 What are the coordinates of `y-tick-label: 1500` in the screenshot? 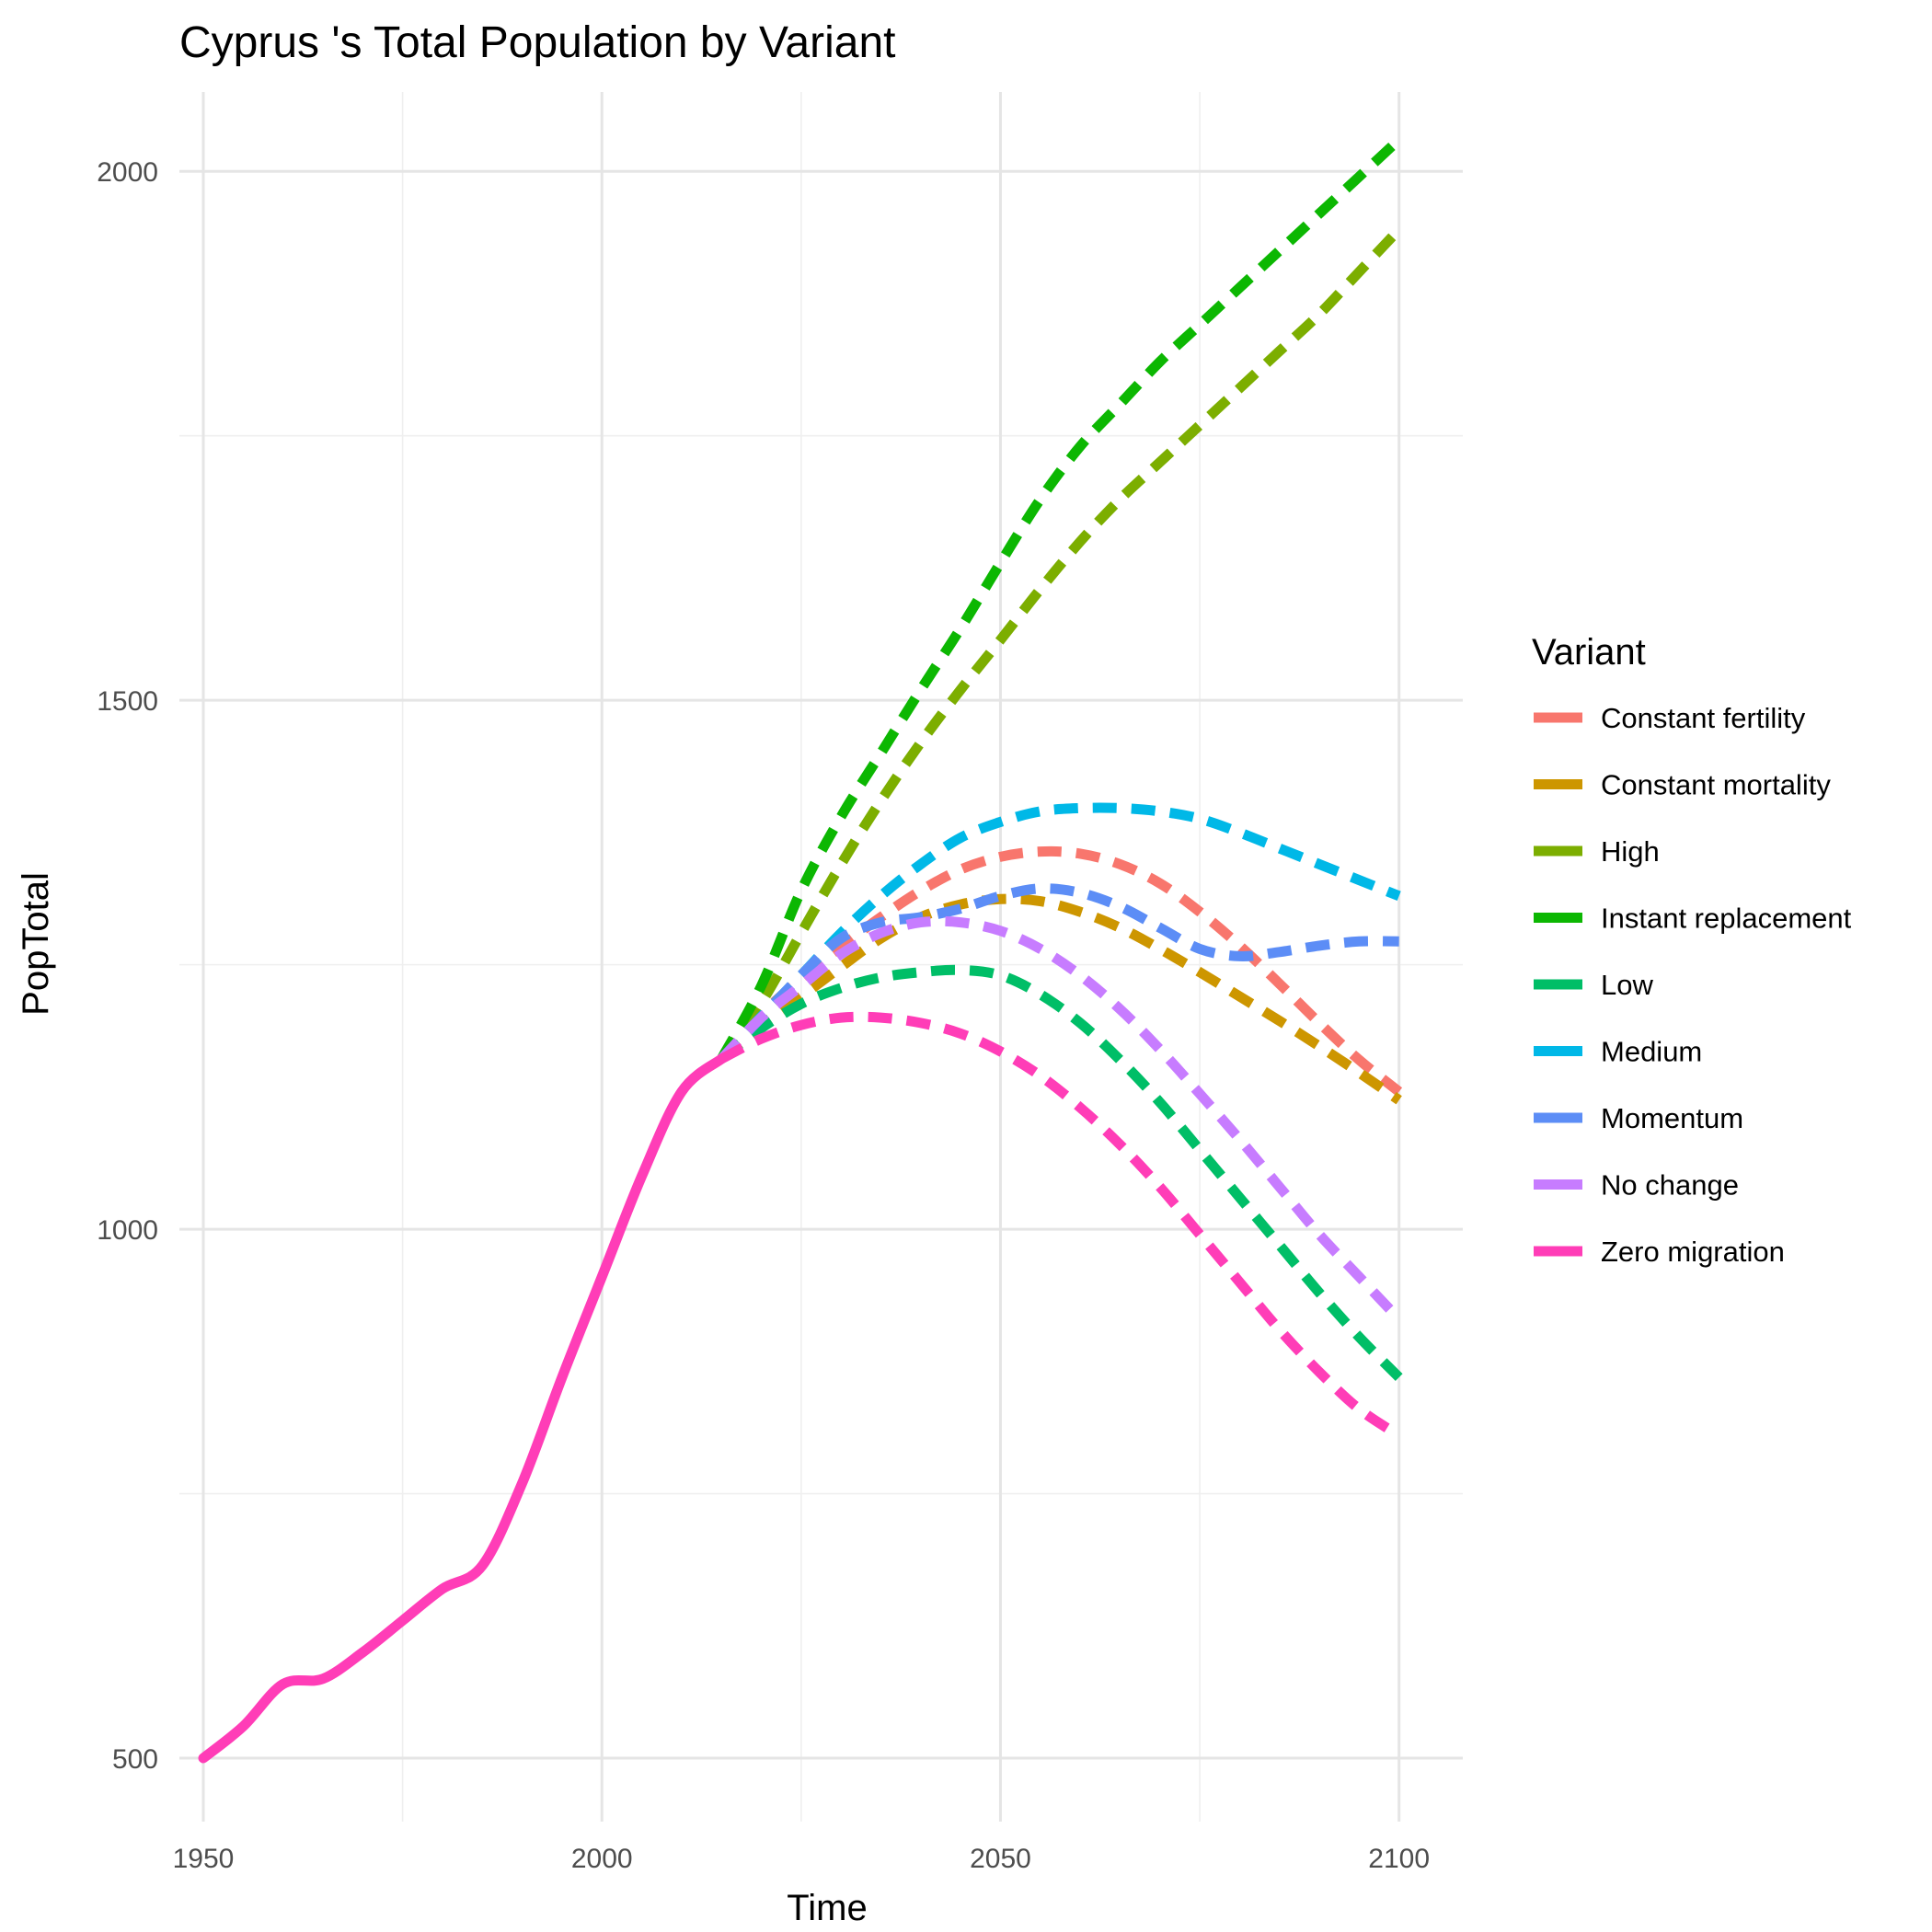 It's located at (127, 701).